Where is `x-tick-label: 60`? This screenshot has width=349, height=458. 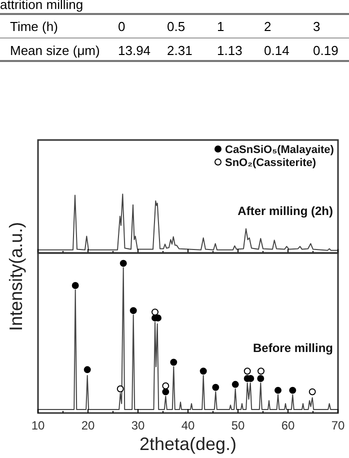
x-tick-label: 60 is located at coordinates (288, 425).